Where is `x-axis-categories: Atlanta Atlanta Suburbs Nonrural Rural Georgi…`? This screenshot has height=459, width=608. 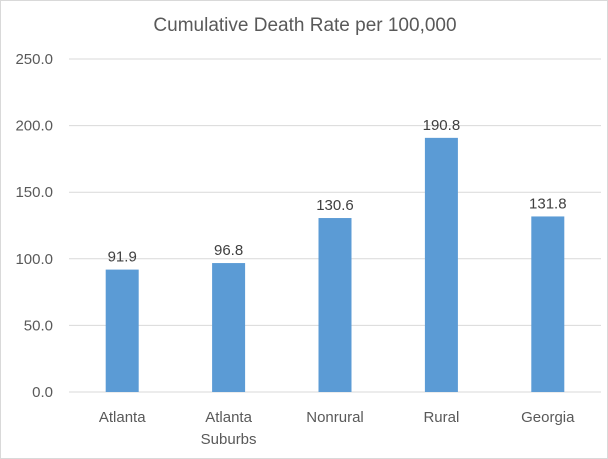 x-axis-categories: Atlanta Atlanta Suburbs Nonrural Rural Georgi… is located at coordinates (337, 428).